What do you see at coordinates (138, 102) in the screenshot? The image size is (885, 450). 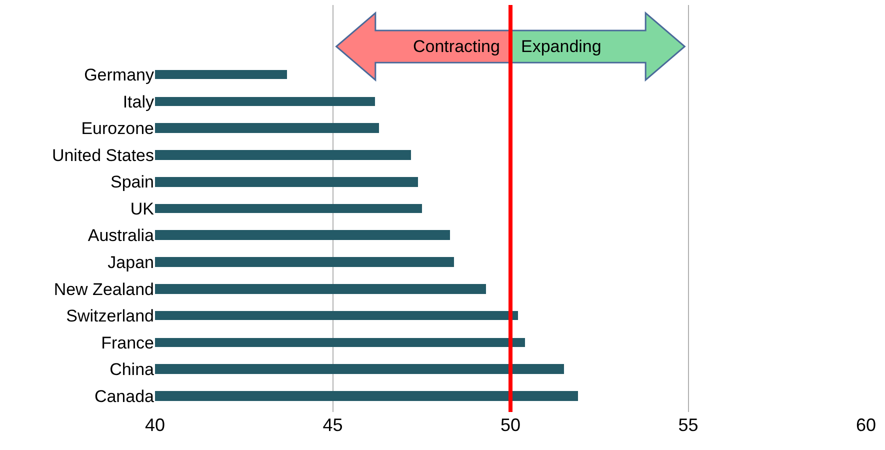 I see `y-tick-label: Italy` at bounding box center [138, 102].